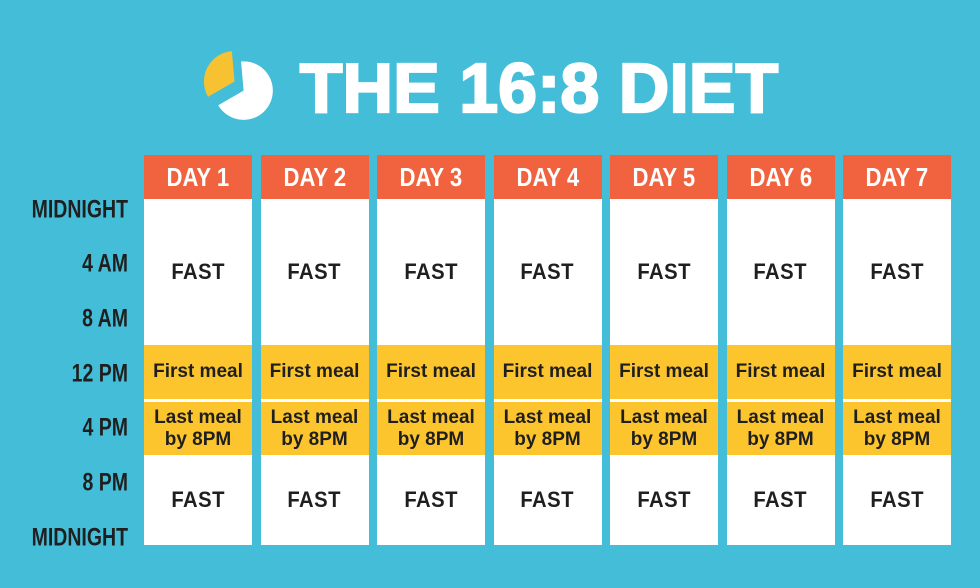  Describe the element at coordinates (238, 85) in the screenshot. I see `pie-chart-icon` at that location.